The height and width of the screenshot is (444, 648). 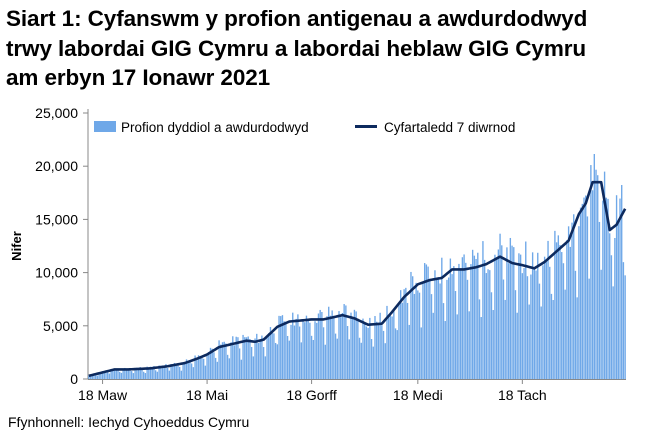 What do you see at coordinates (74, 379) in the screenshot?
I see `y-tick-label: 0` at bounding box center [74, 379].